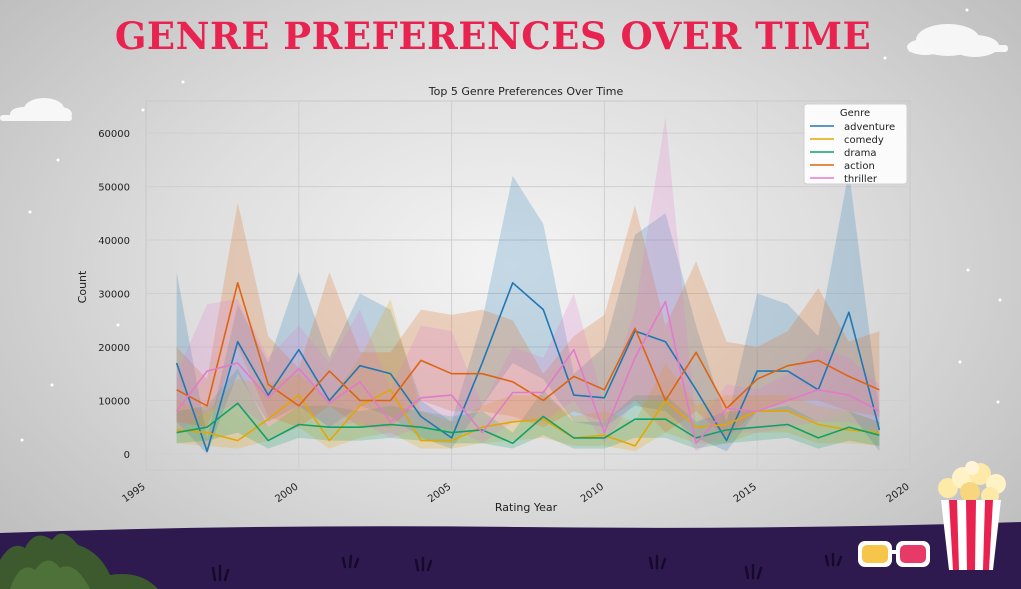 This screenshot has height=589, width=1021. Describe the element at coordinates (439, 493) in the screenshot. I see `x-tick-label: 2005` at that location.